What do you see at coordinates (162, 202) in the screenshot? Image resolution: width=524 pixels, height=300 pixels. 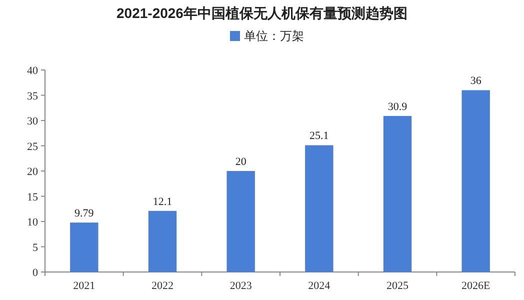 I see `data-label: 12.1` at bounding box center [162, 202].